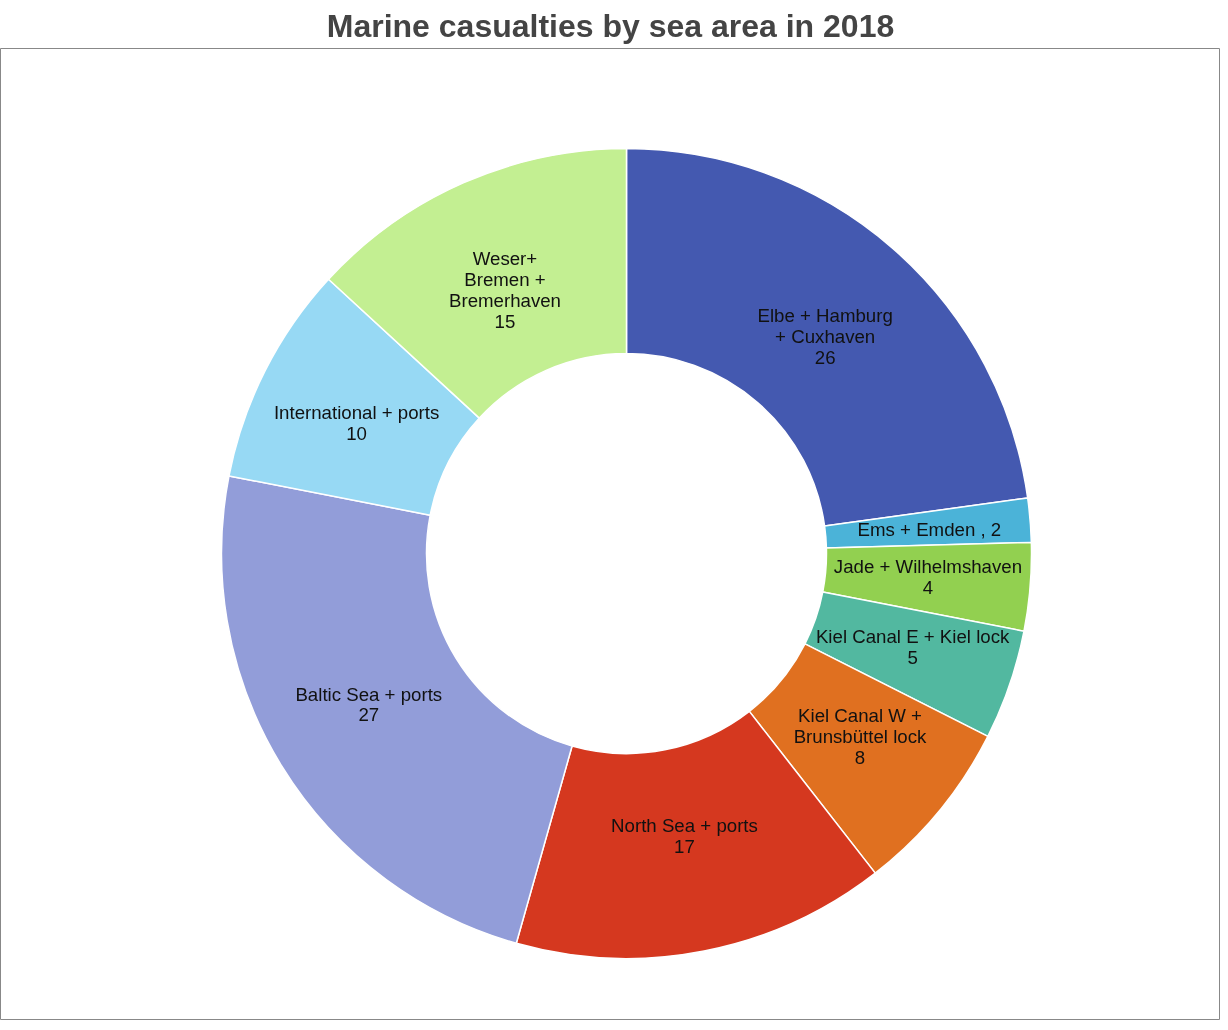 Image resolution: width=1228 pixels, height=1030 pixels. Describe the element at coordinates (860, 726) in the screenshot. I see `slice-label: Kiel Canal W + Brunsbüttel lock` at that location.